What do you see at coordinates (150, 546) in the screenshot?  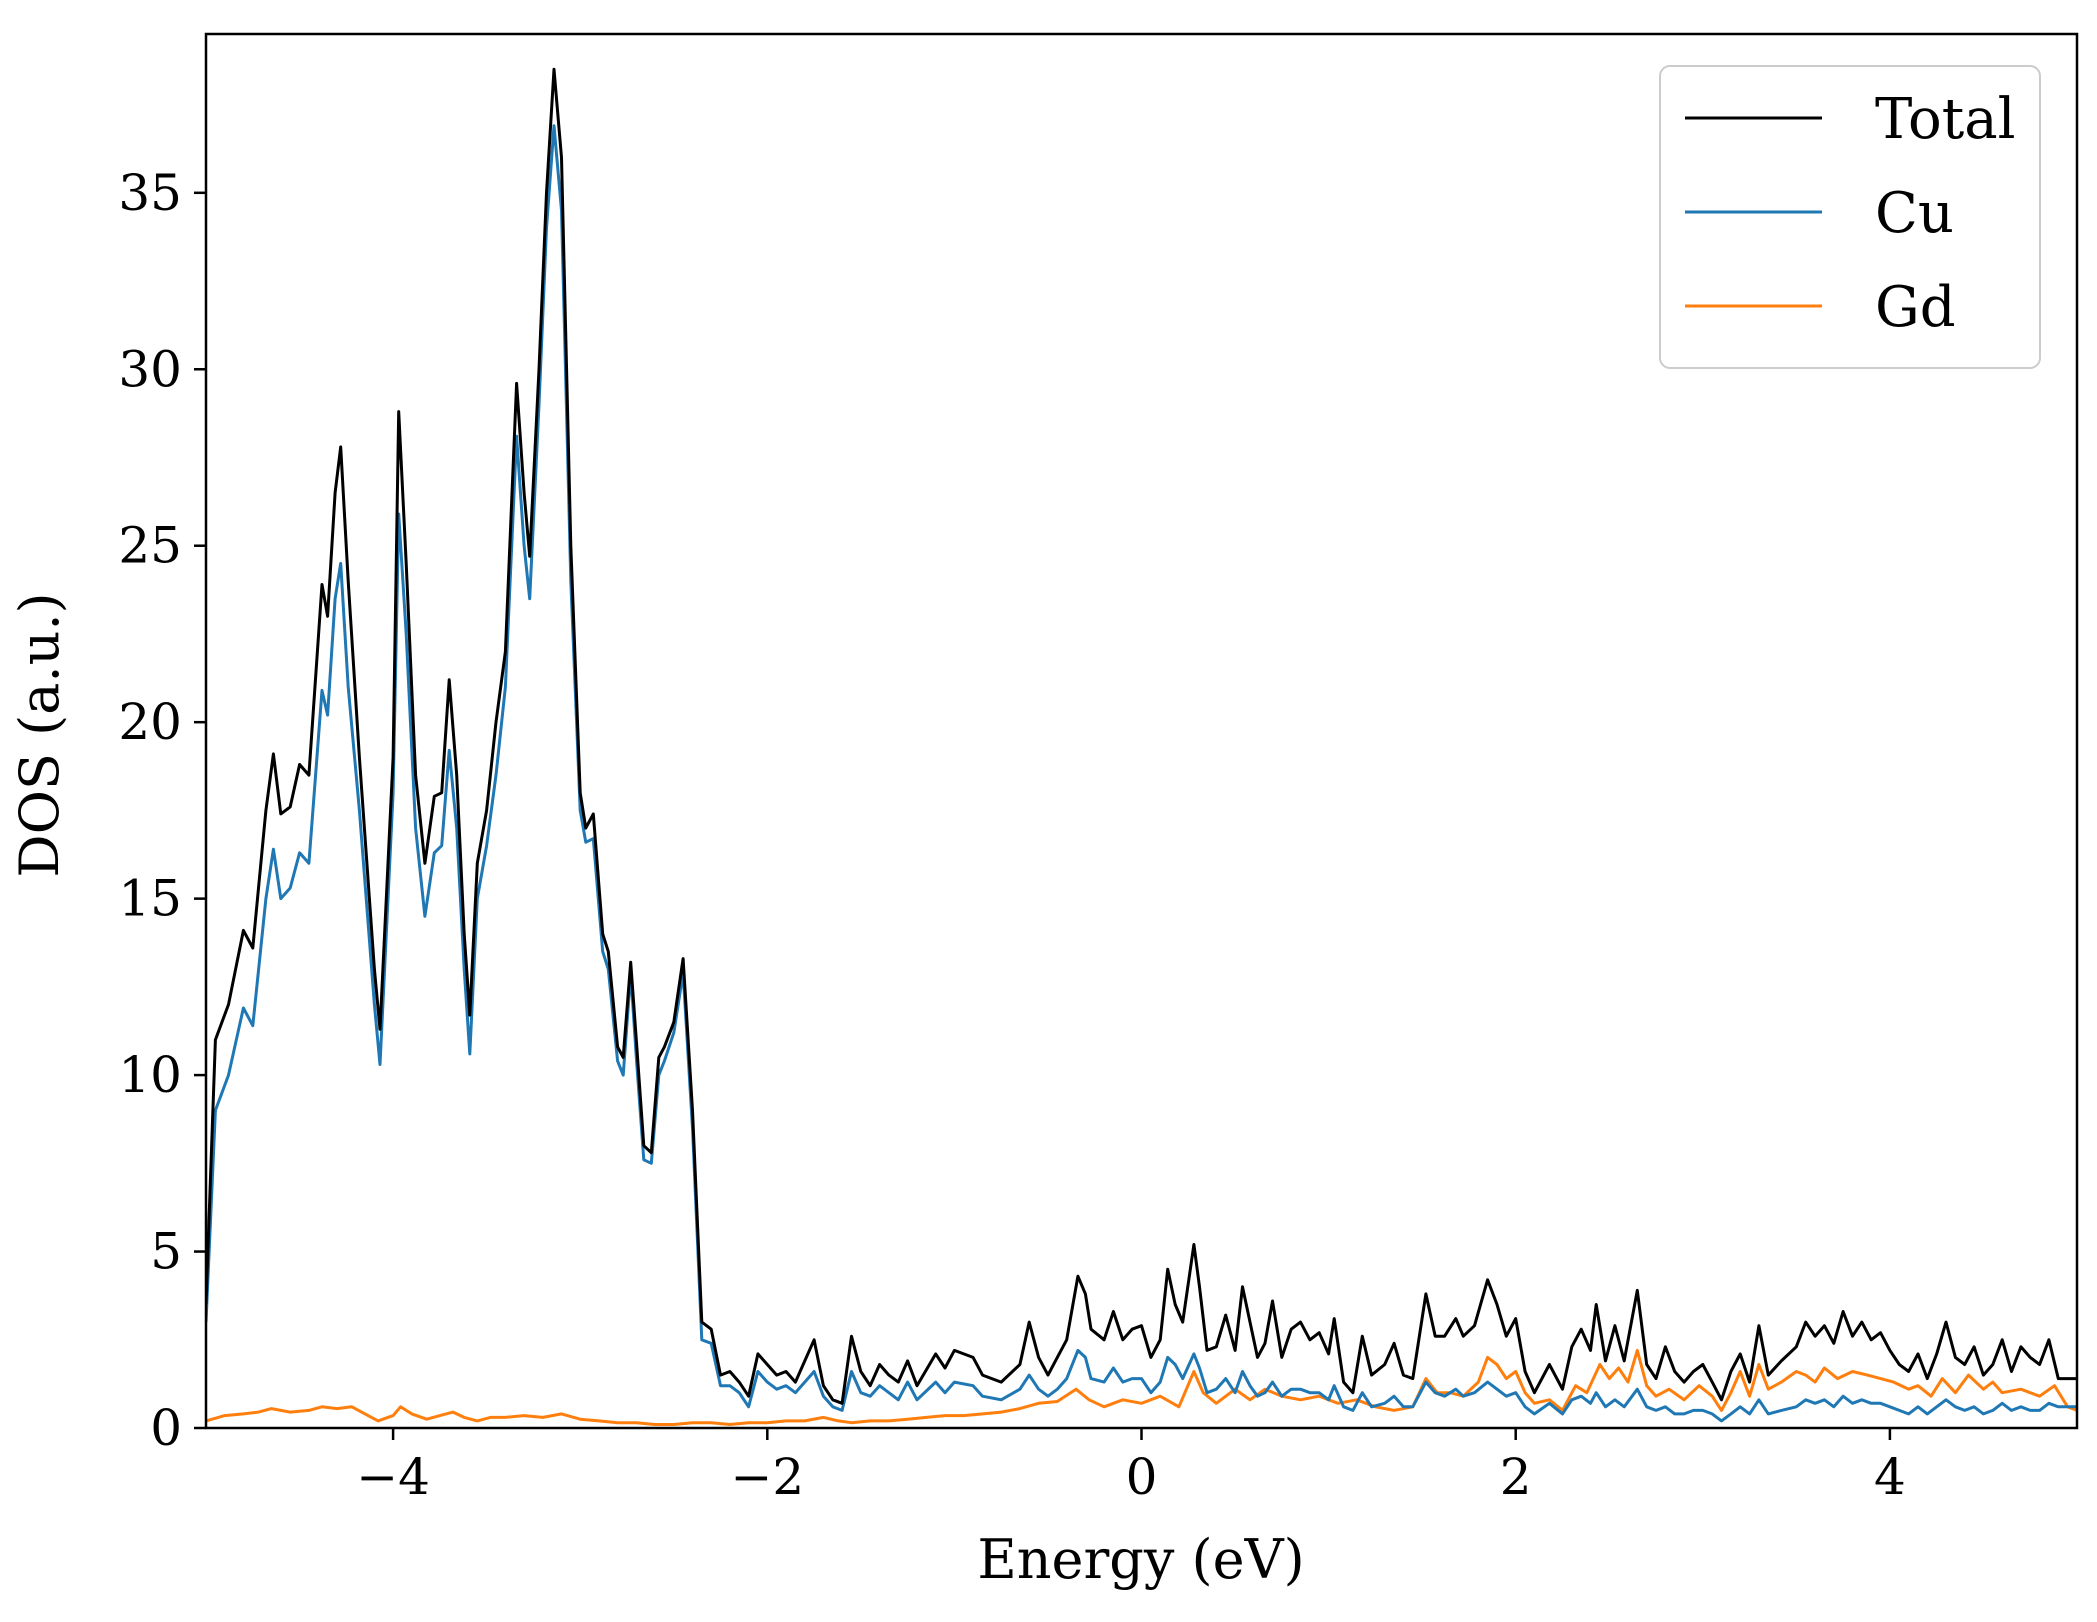 I see `y-tick-label: 25` at bounding box center [150, 546].